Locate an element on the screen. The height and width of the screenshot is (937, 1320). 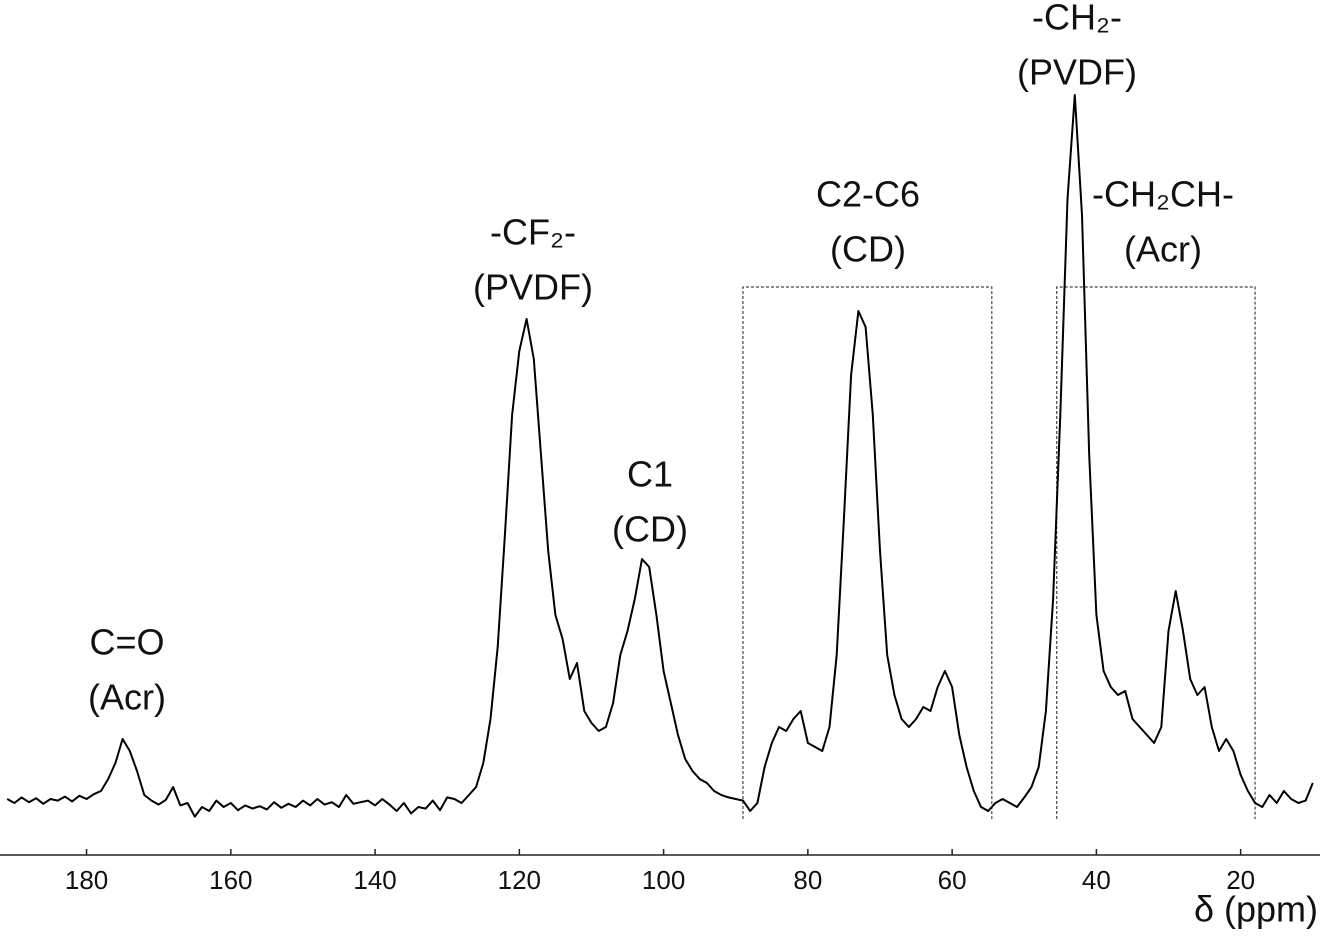
peak-annotation: C2-C6 is located at coordinates (868, 194).